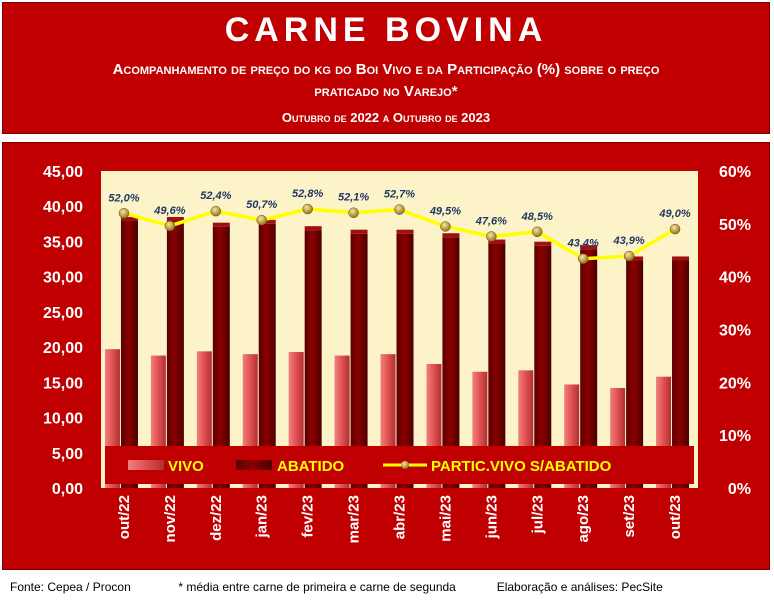  Describe the element at coordinates (186, 466) in the screenshot. I see `legend-label-vivo: VIVO` at that location.